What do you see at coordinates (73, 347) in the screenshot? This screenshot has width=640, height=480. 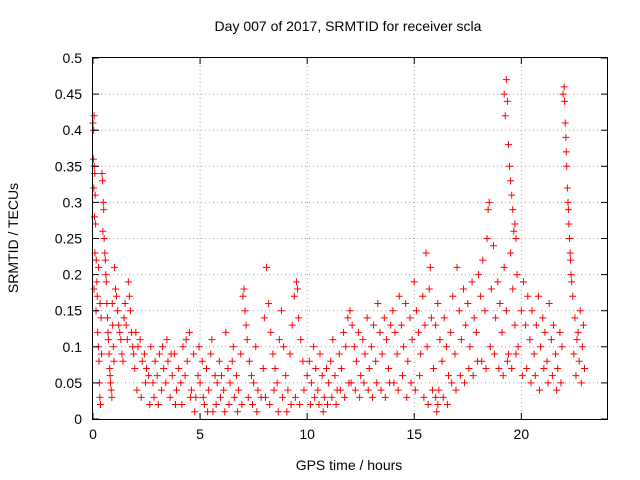 I see `y-tick-label: 0.1` at bounding box center [73, 347].